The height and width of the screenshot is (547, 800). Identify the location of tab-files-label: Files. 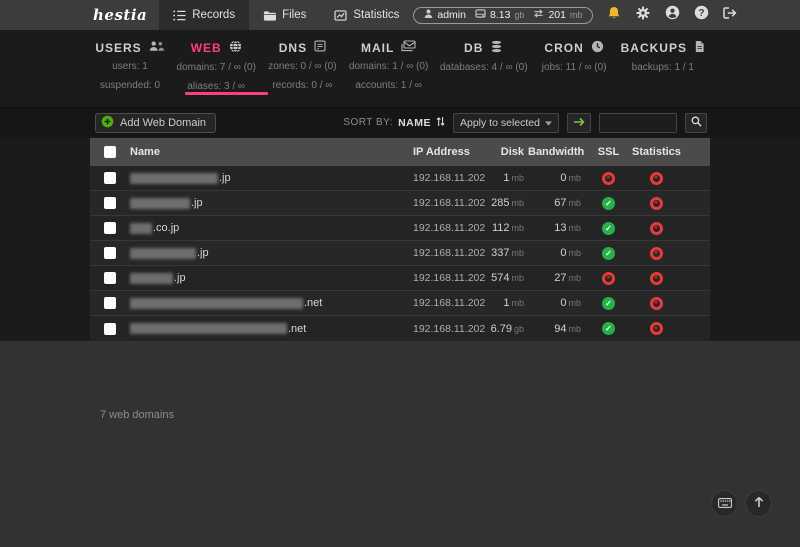
(294, 15).